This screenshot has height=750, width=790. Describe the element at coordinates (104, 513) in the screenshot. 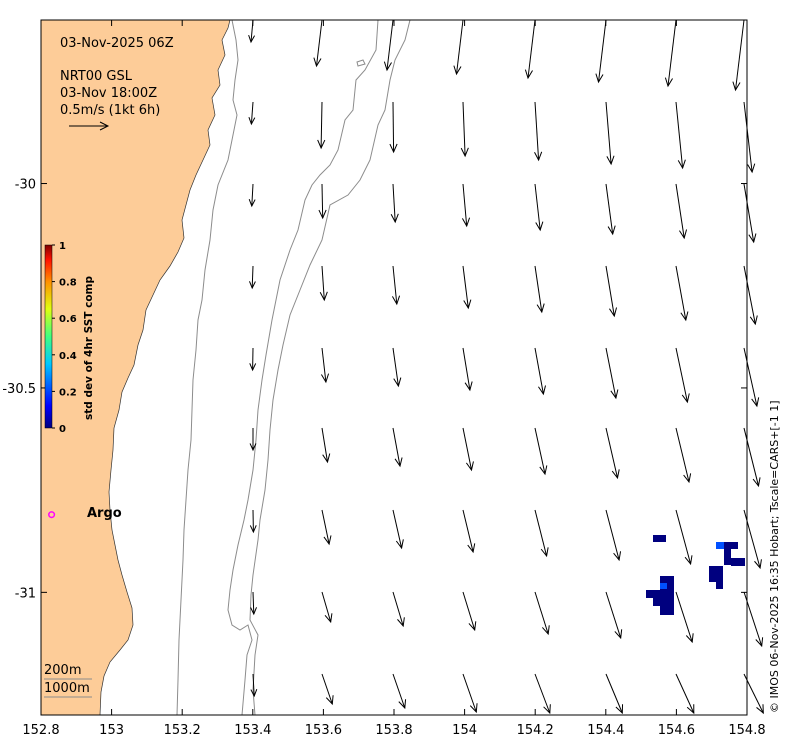

I see `argo-label: Argo` at that location.